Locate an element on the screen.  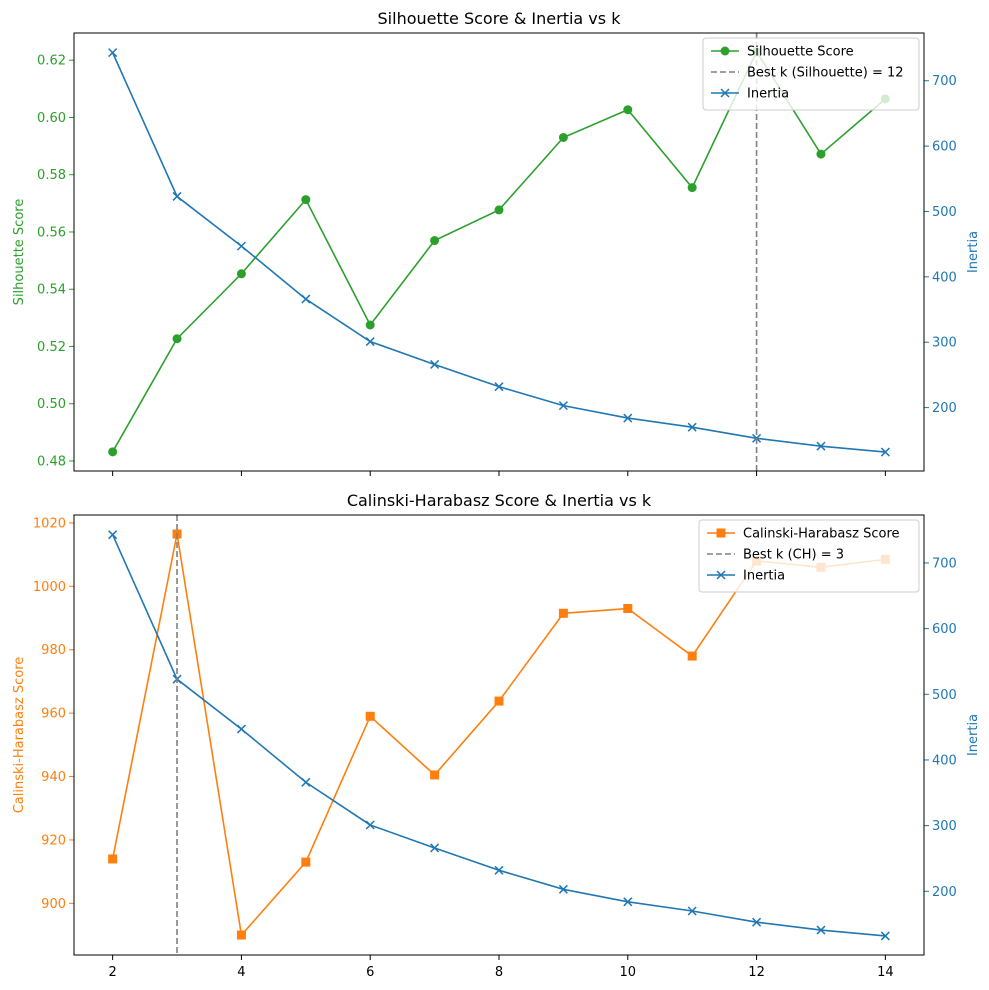
legend-label: Calinski-Harabasz Score is located at coordinates (821, 534).